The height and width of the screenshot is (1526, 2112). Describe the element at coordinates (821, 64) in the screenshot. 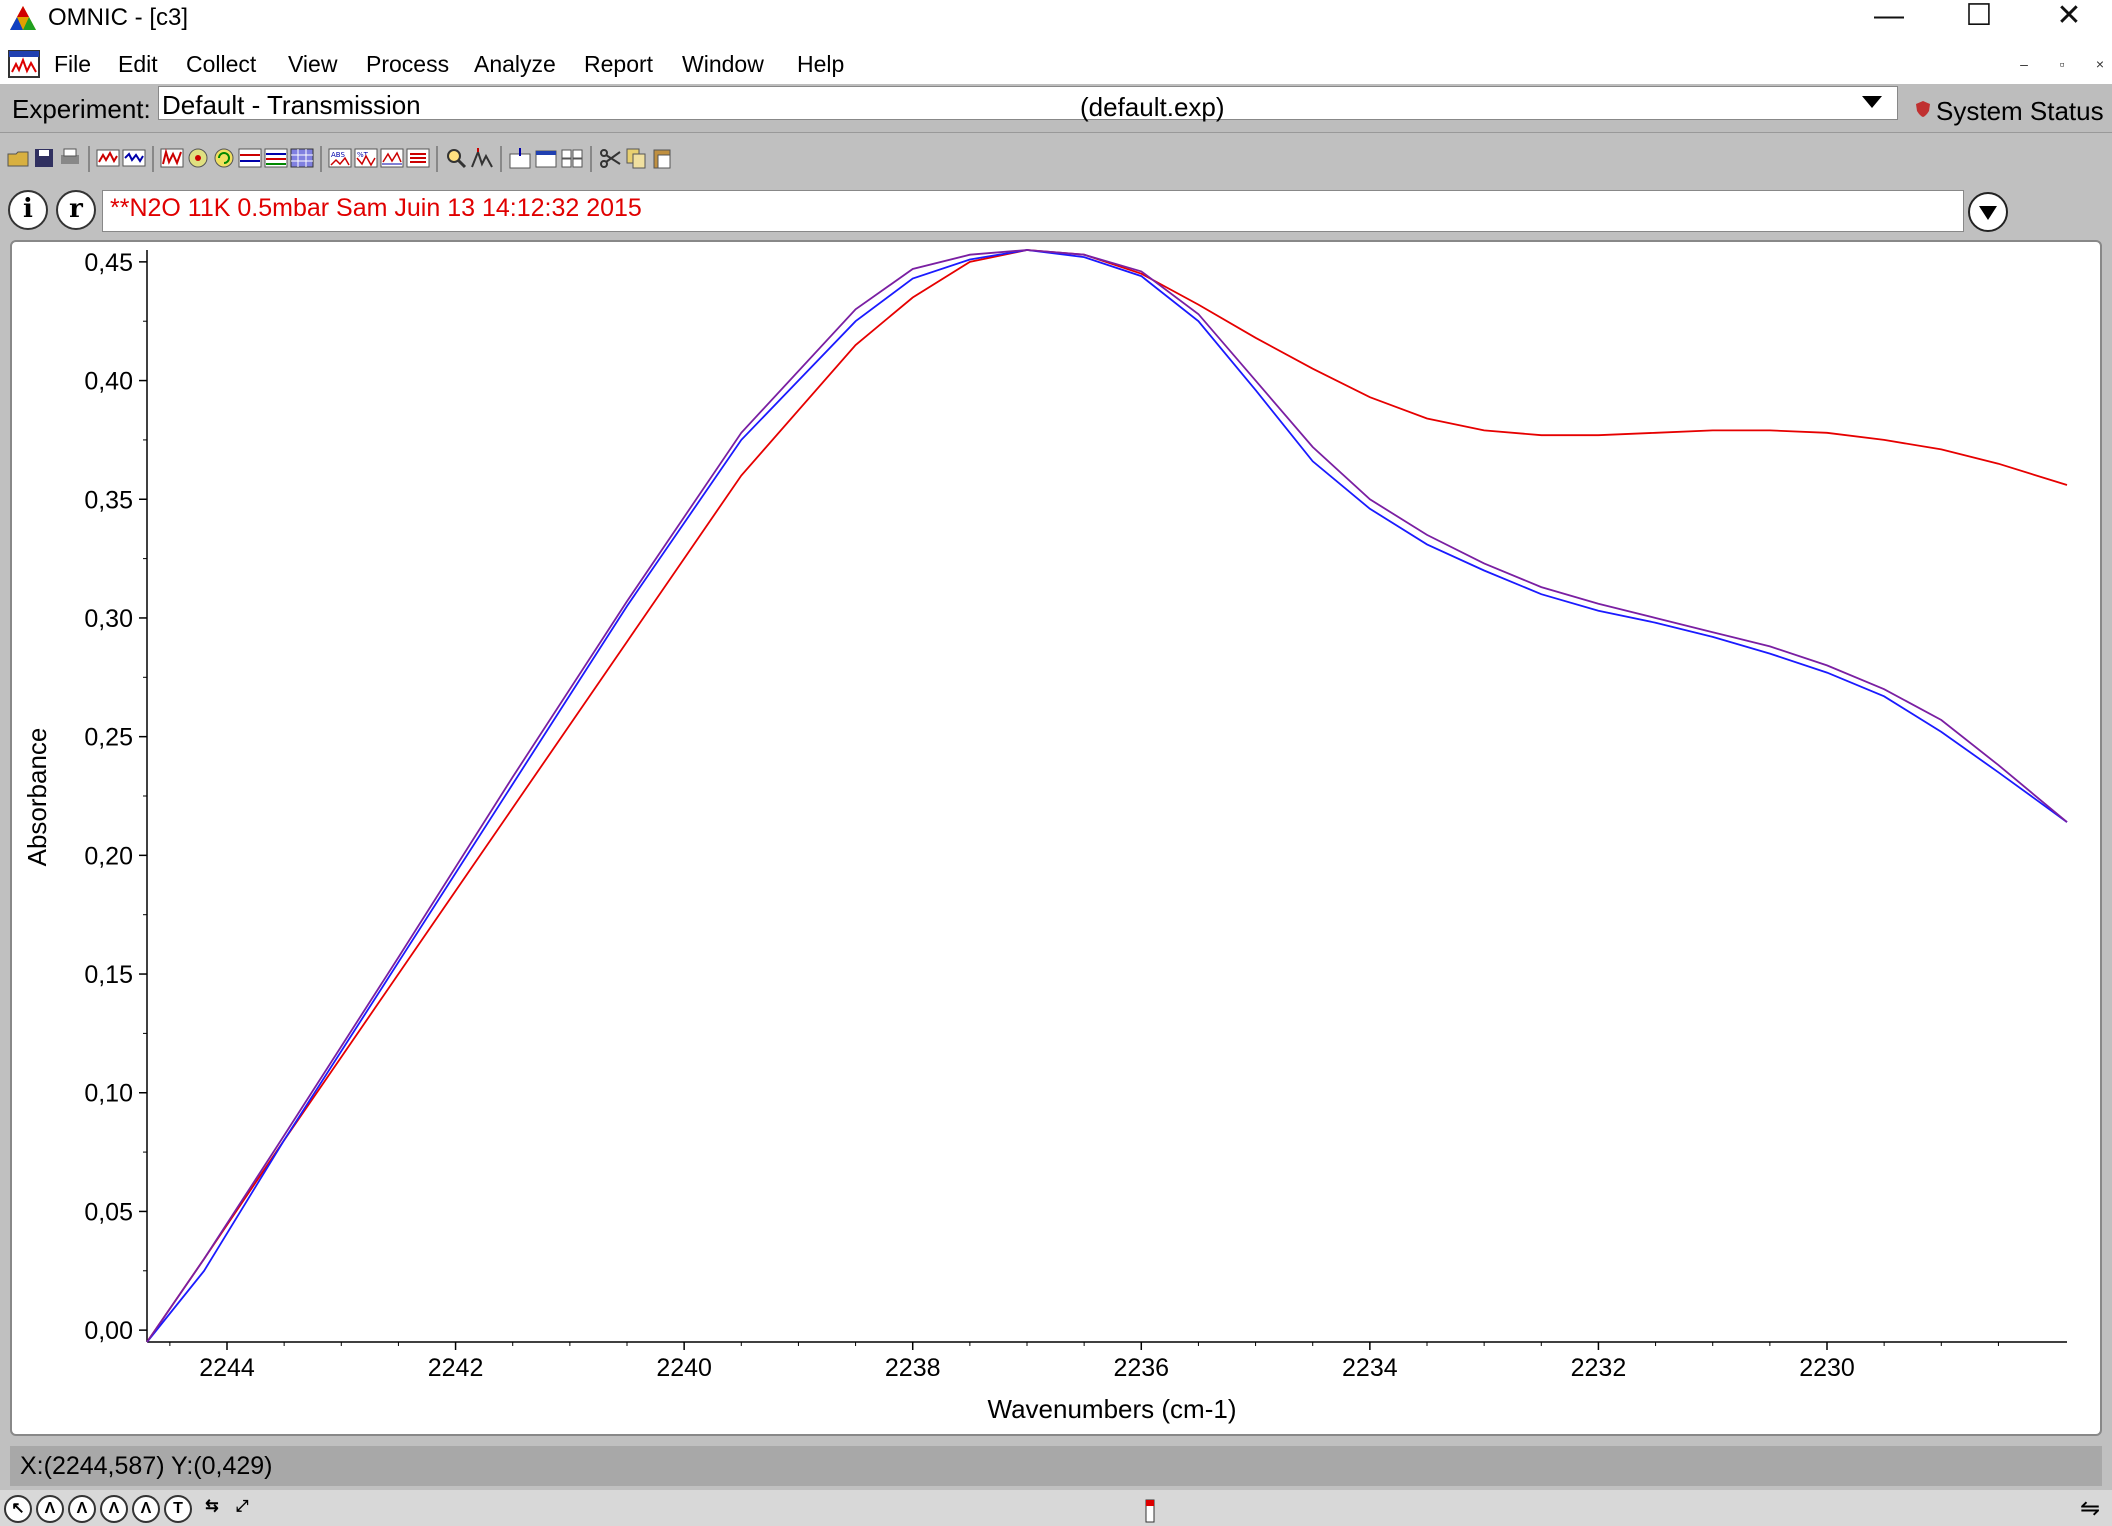

I see `menu-help: Help` at that location.